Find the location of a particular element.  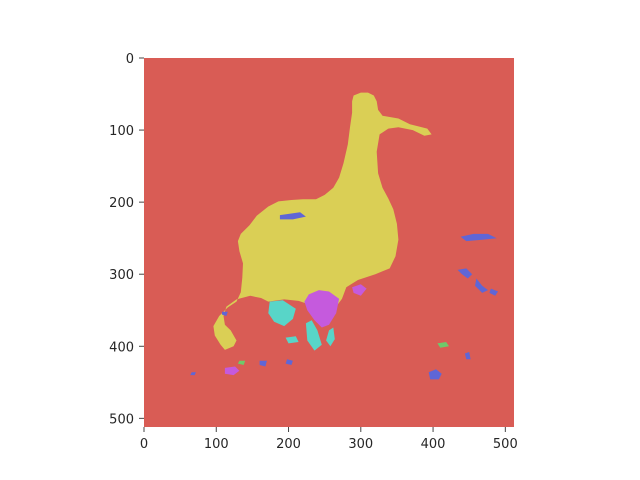

x-tick-label-300: 300 is located at coordinates (360, 444).